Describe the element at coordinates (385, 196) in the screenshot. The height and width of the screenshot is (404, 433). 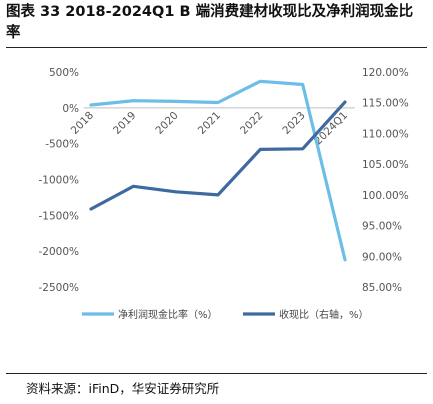
I see `right-tick-label: 100.00%` at that location.